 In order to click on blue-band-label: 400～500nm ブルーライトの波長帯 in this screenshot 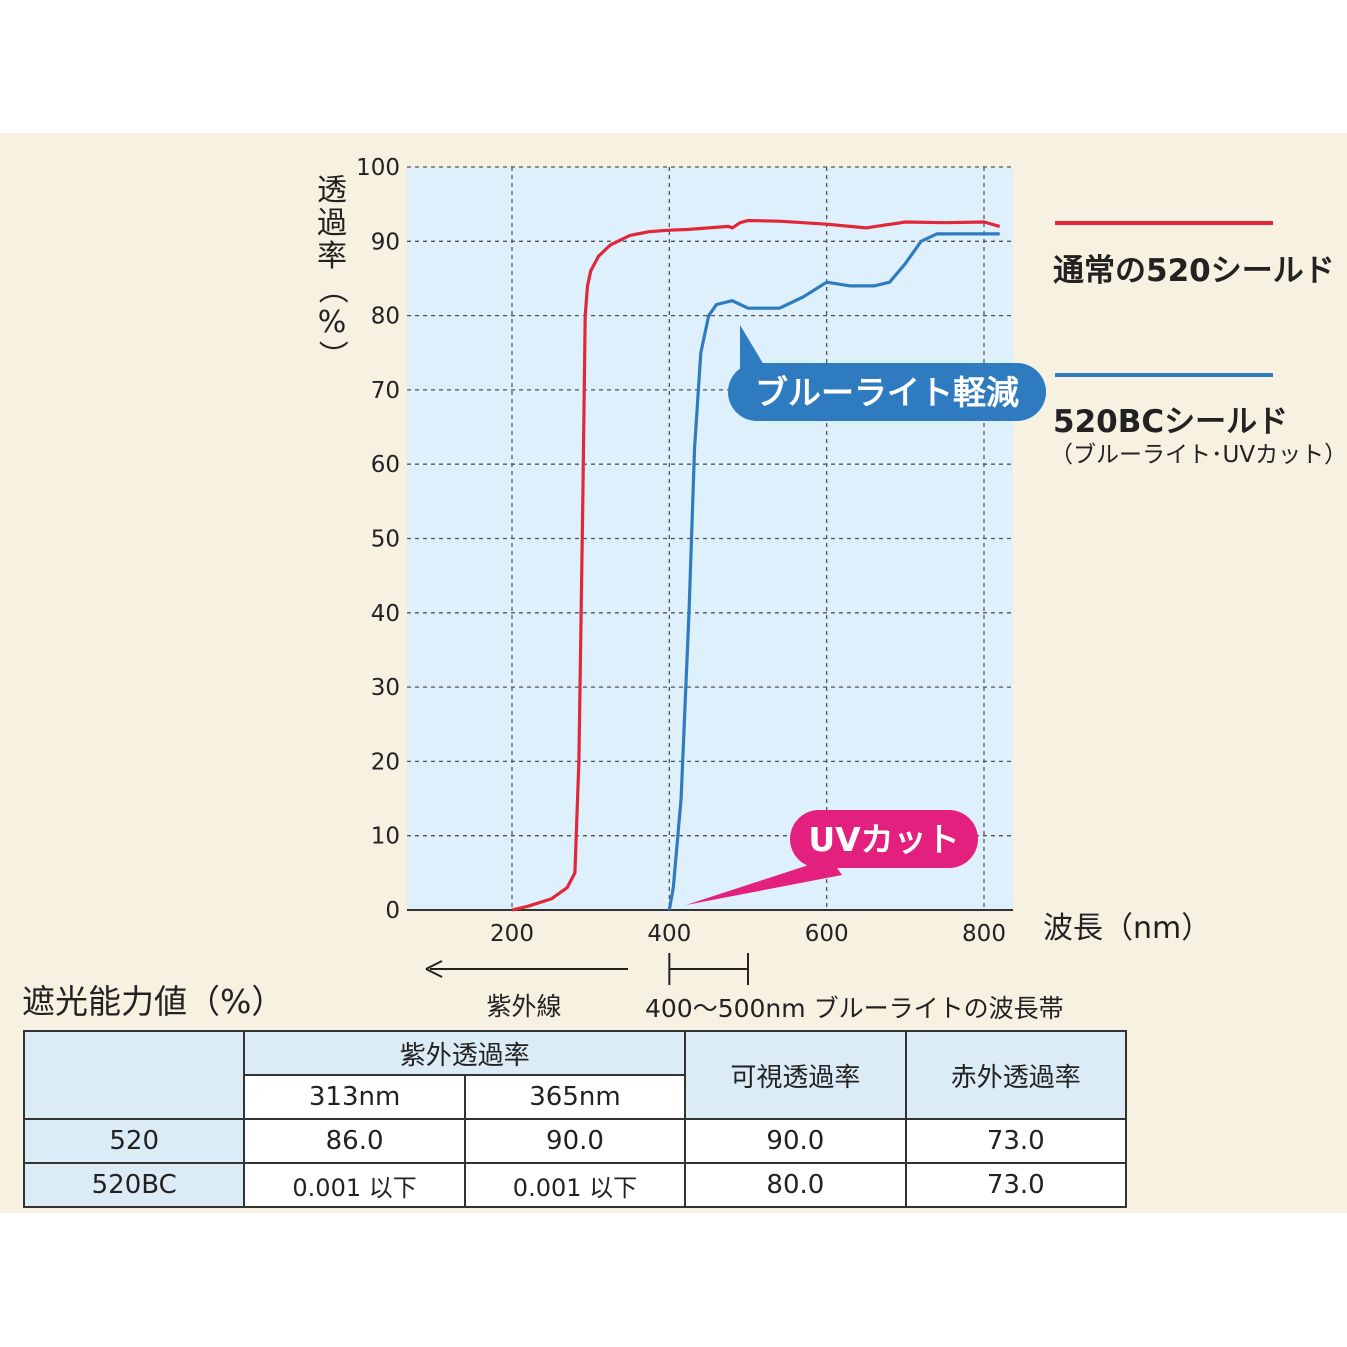, I will do `click(854, 1008)`.